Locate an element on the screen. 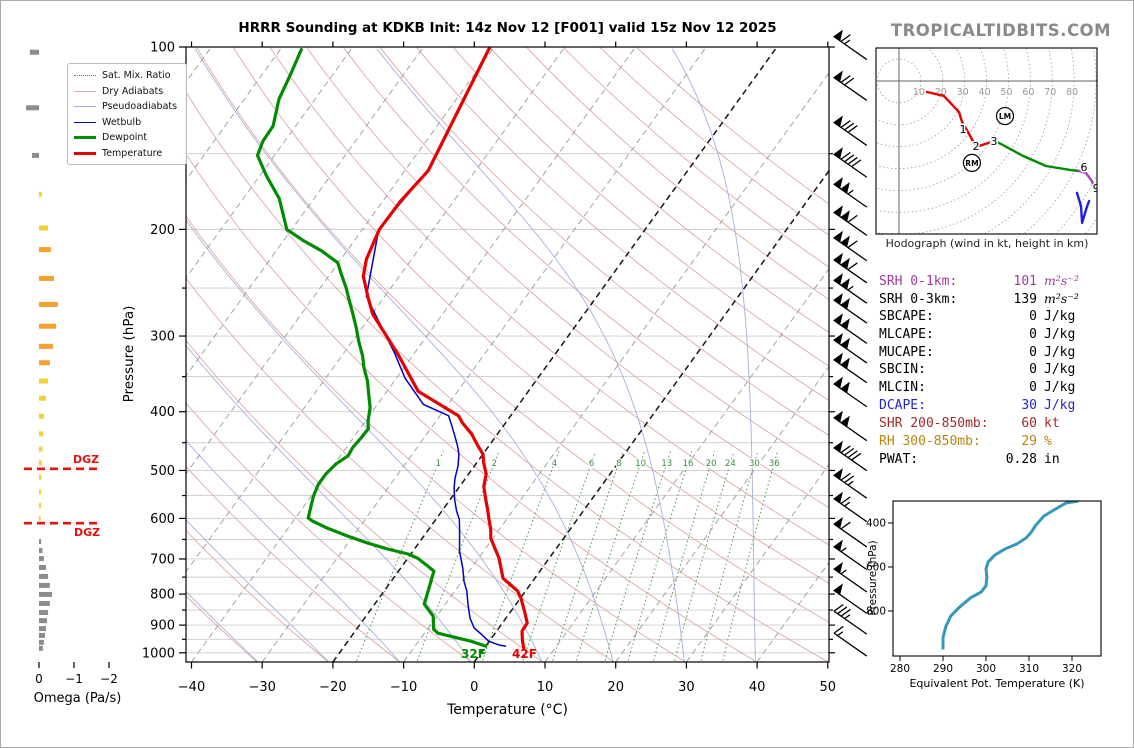  stat-row: SRH 0-3km: 139 m²s⁻² is located at coordinates (979, 299).